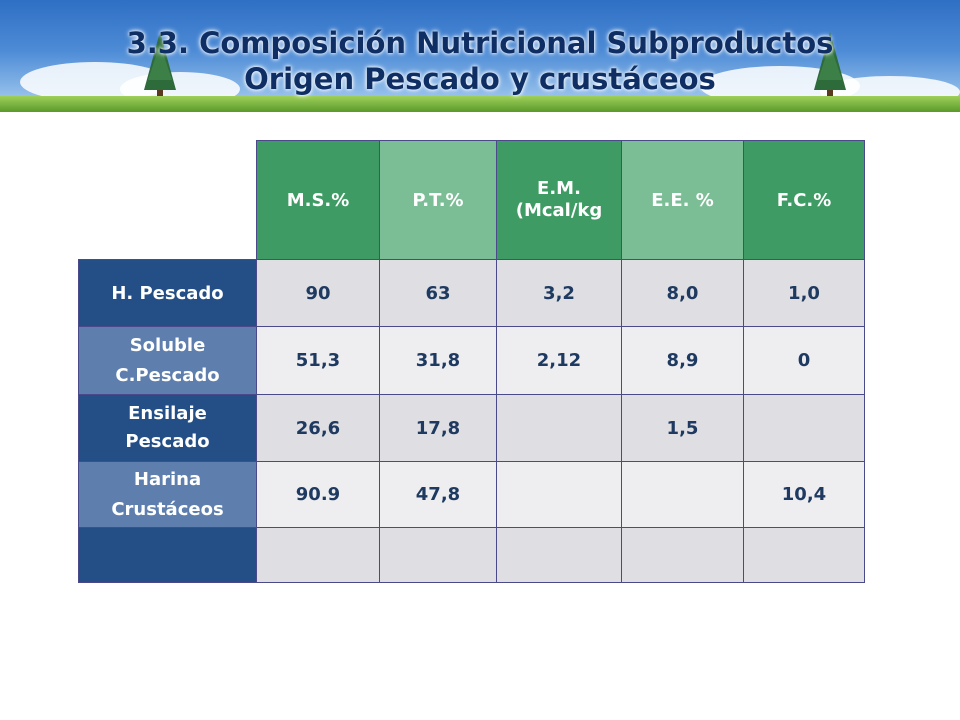 The height and width of the screenshot is (720, 960). I want to click on table-cell: 31,8, so click(438, 360).